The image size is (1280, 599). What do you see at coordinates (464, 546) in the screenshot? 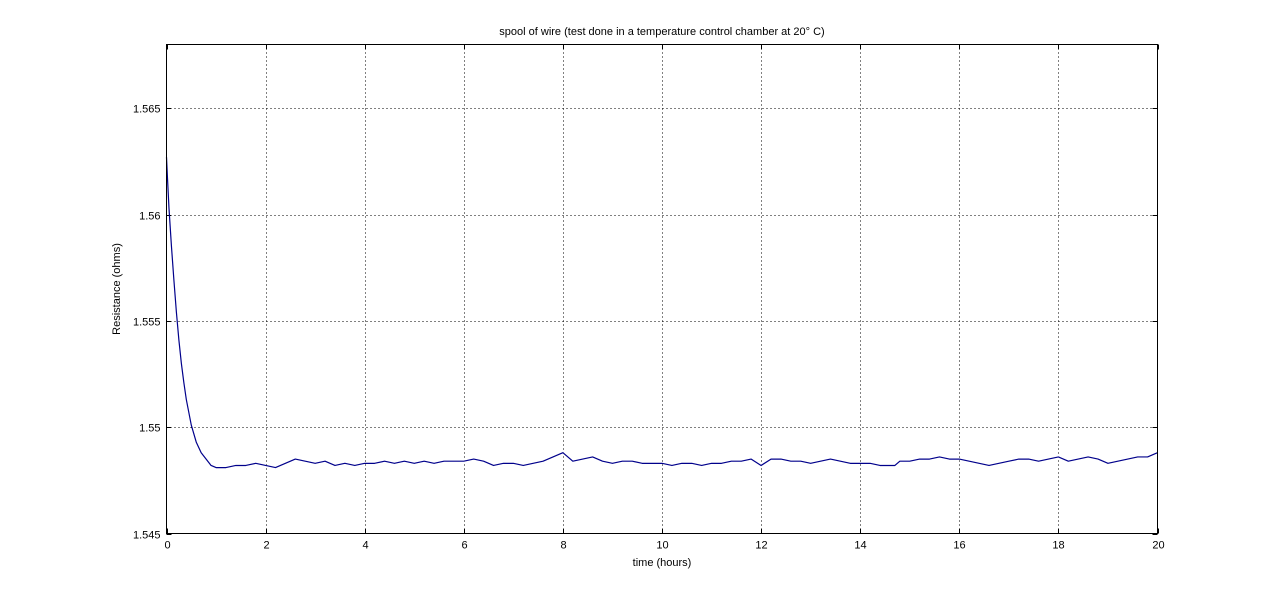
I see `x-tick-label: 6` at bounding box center [464, 546].